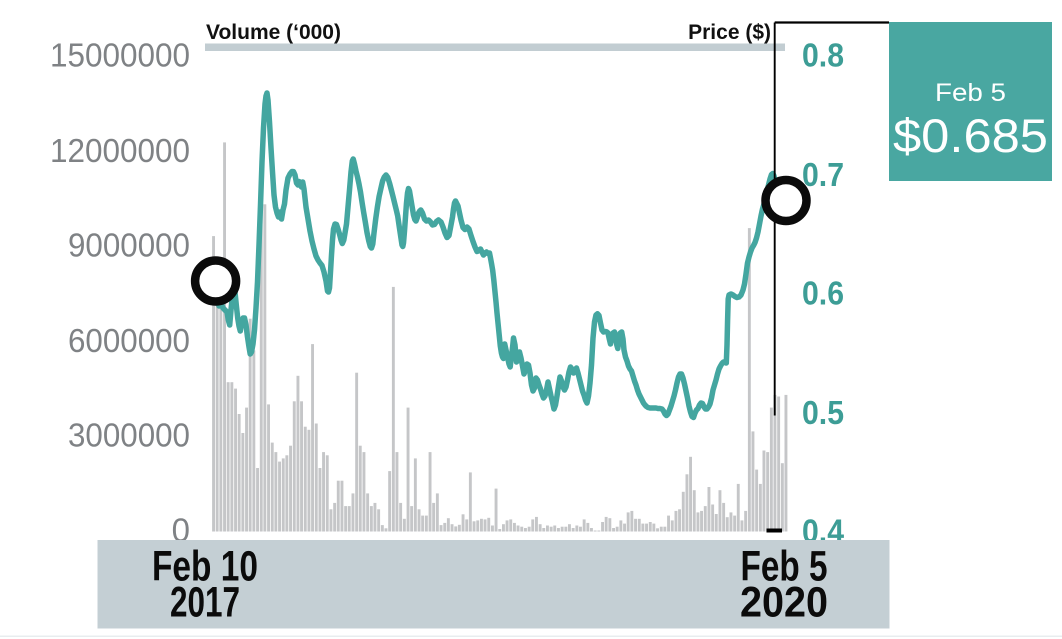 This screenshot has width=1062, height=639. I want to click on svg-text: 3000000, so click(129, 435).